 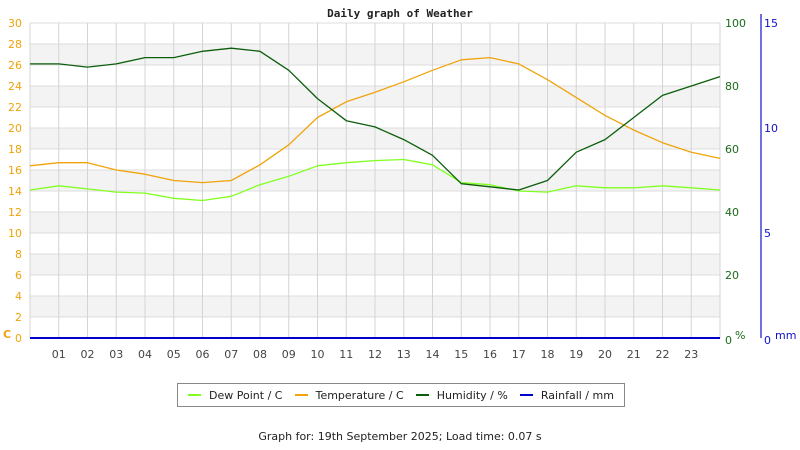 I want to click on temperature-unit-label: C, so click(x=7, y=334).